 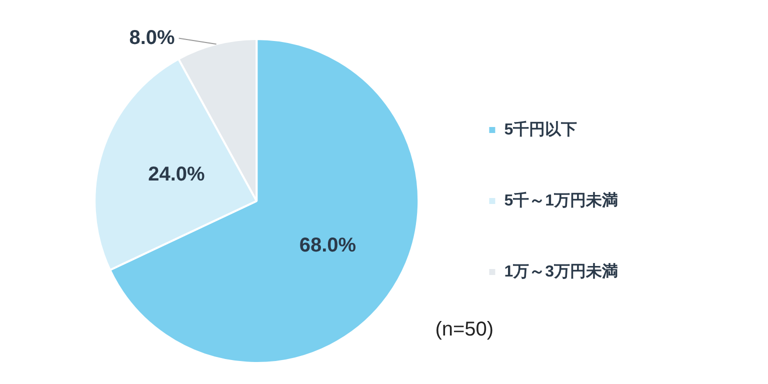 What do you see at coordinates (464, 329) in the screenshot?
I see `text: (n=50)` at bounding box center [464, 329].